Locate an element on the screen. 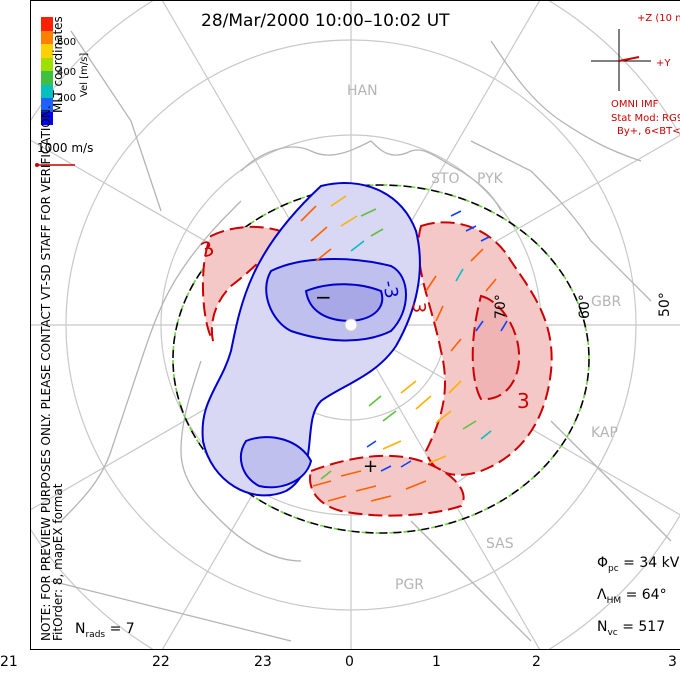 This screenshot has height=674, width=680. max-marker: + is located at coordinates (371, 466).